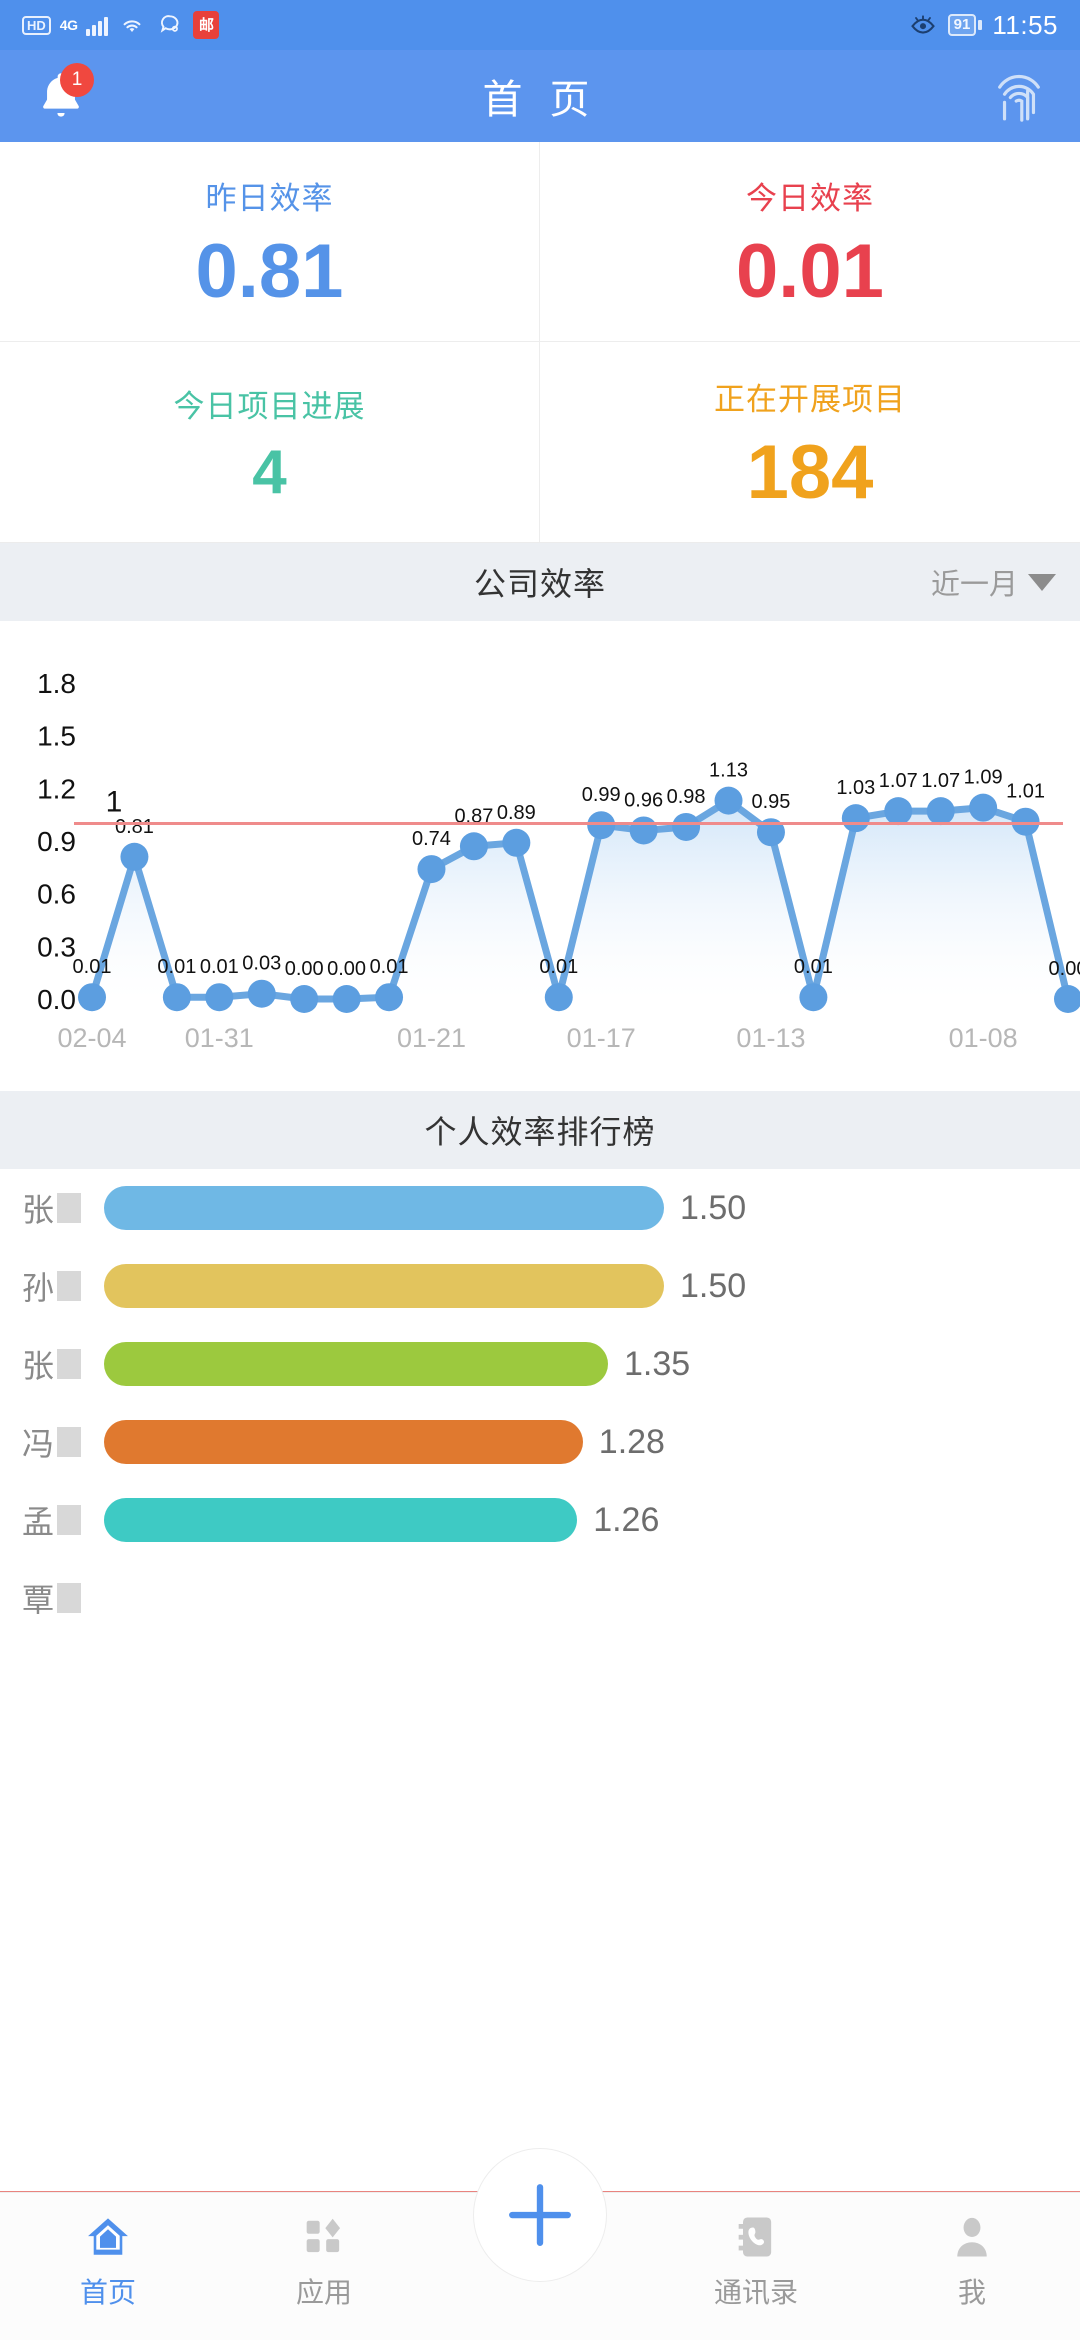 Image resolution: width=1080 pixels, height=2340 pixels. Describe the element at coordinates (56, 1286) in the screenshot. I see `ranking-person-name: 孙` at that location.